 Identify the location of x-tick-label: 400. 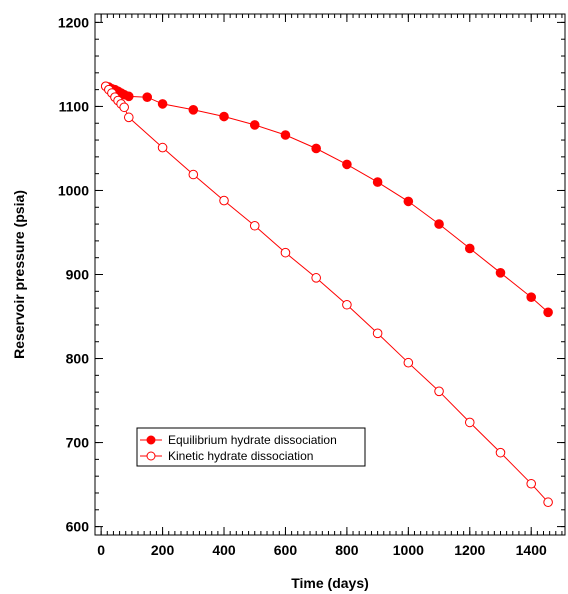
(224, 550).